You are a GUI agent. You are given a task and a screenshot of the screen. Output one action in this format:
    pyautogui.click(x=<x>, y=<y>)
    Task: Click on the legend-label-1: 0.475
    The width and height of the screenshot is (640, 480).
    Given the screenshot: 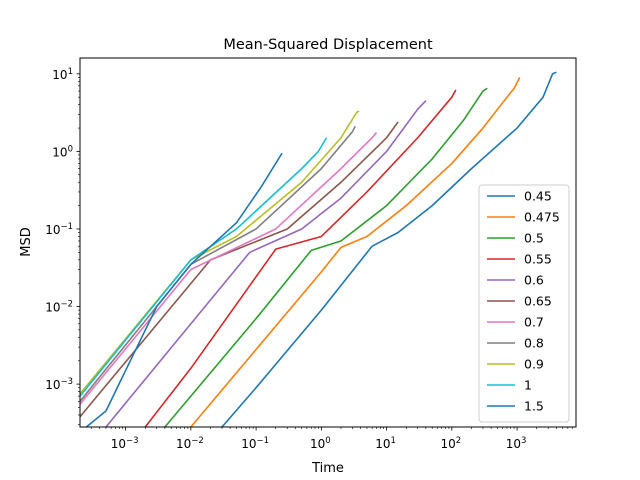 What is the action you would take?
    pyautogui.click(x=542, y=217)
    